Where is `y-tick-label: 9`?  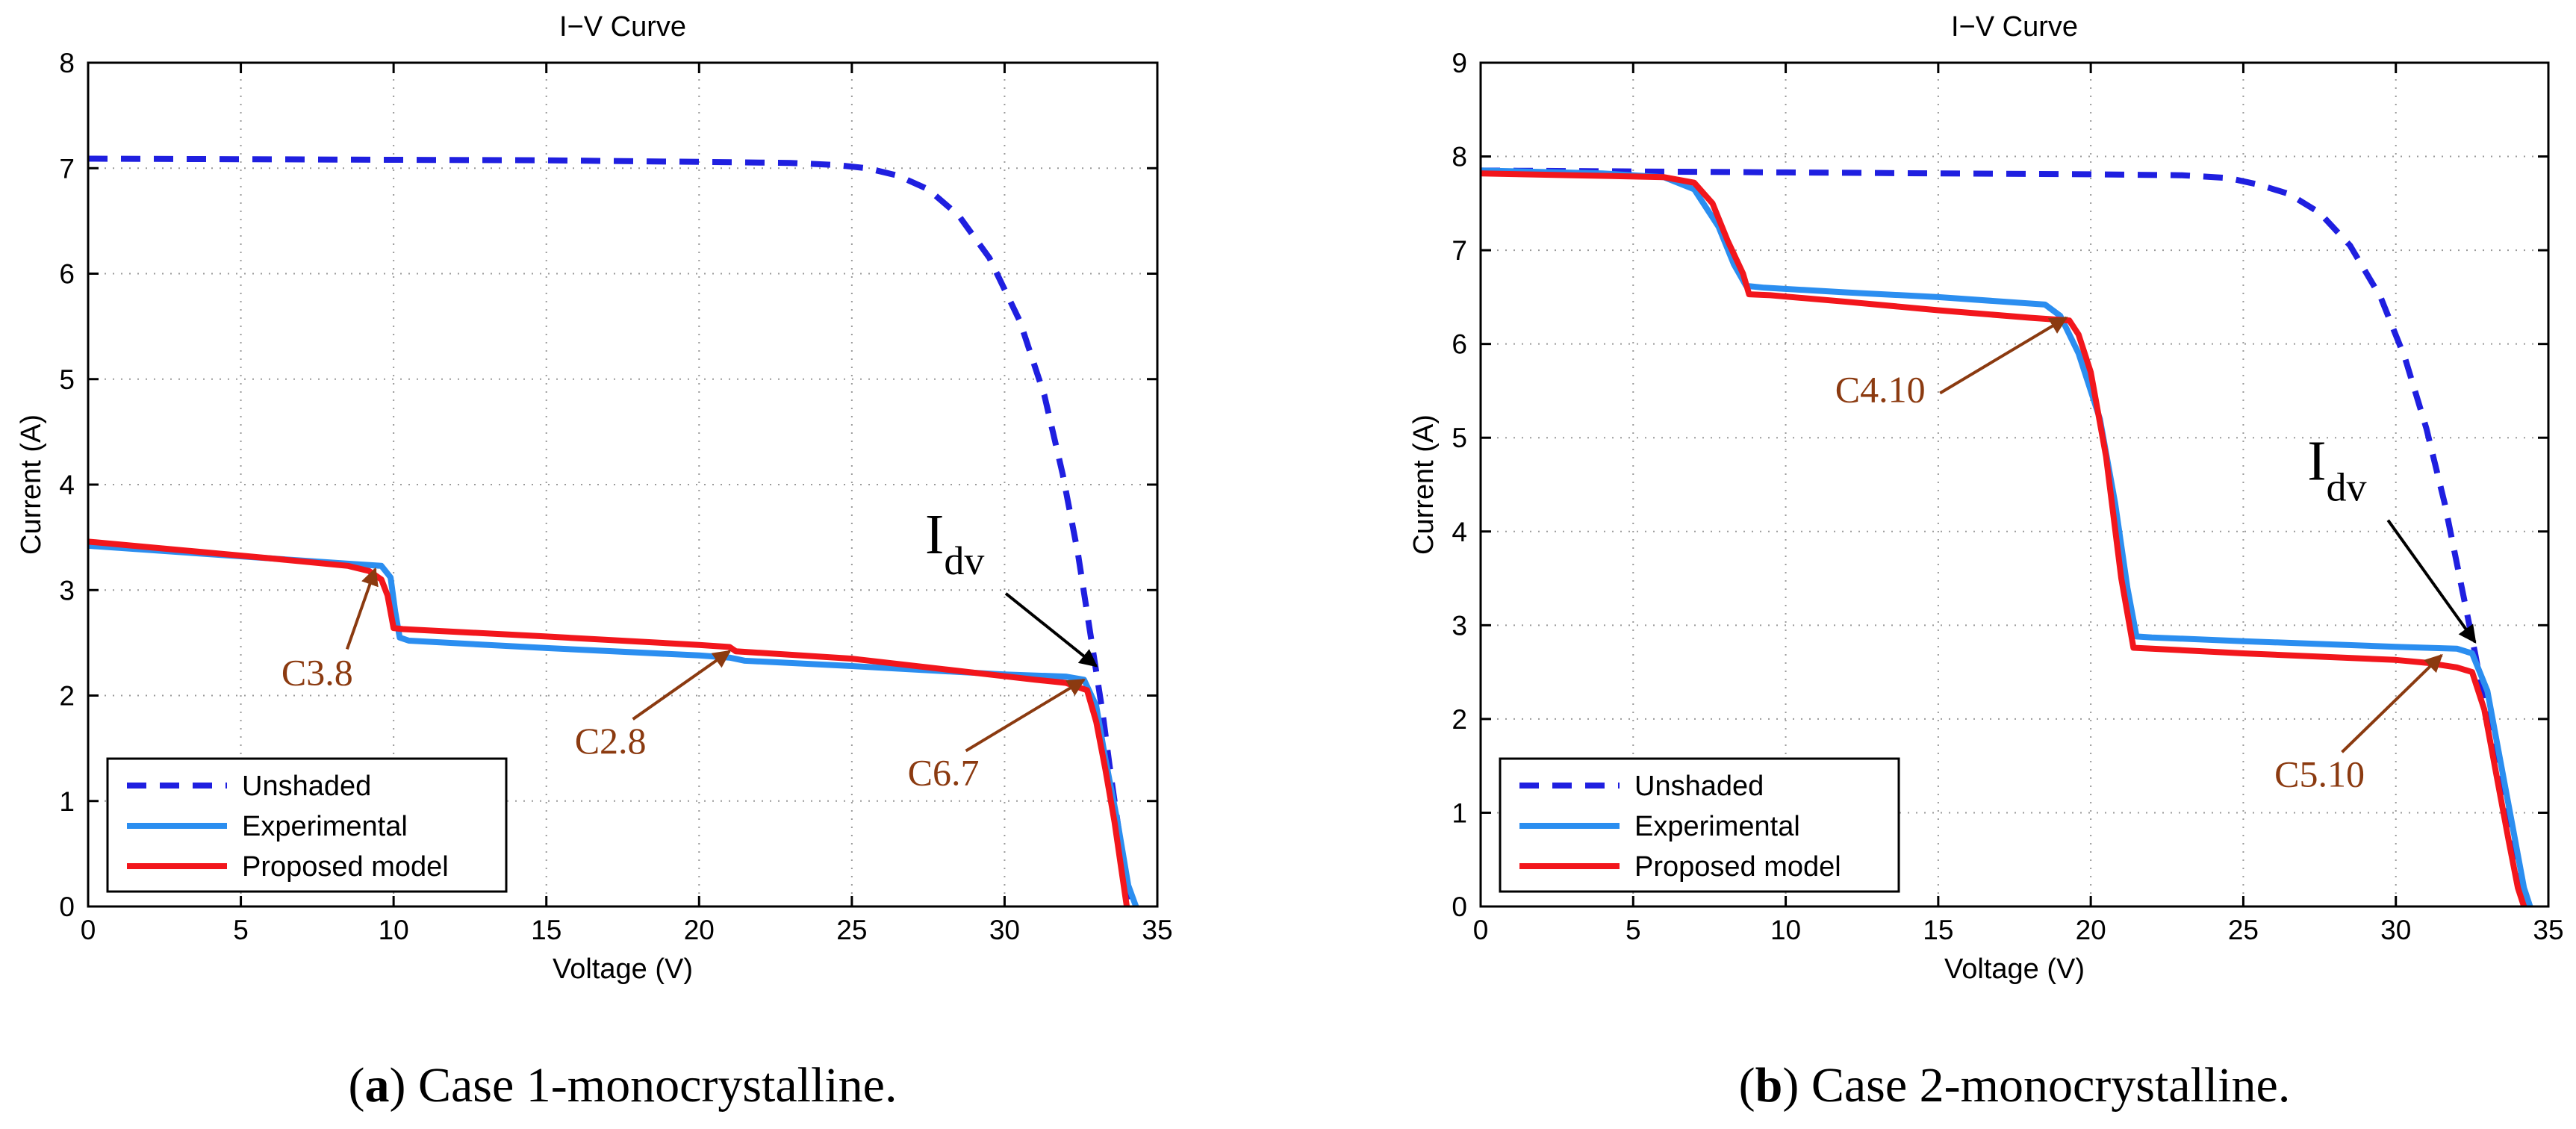
y-tick-label: 9 is located at coordinates (1459, 63).